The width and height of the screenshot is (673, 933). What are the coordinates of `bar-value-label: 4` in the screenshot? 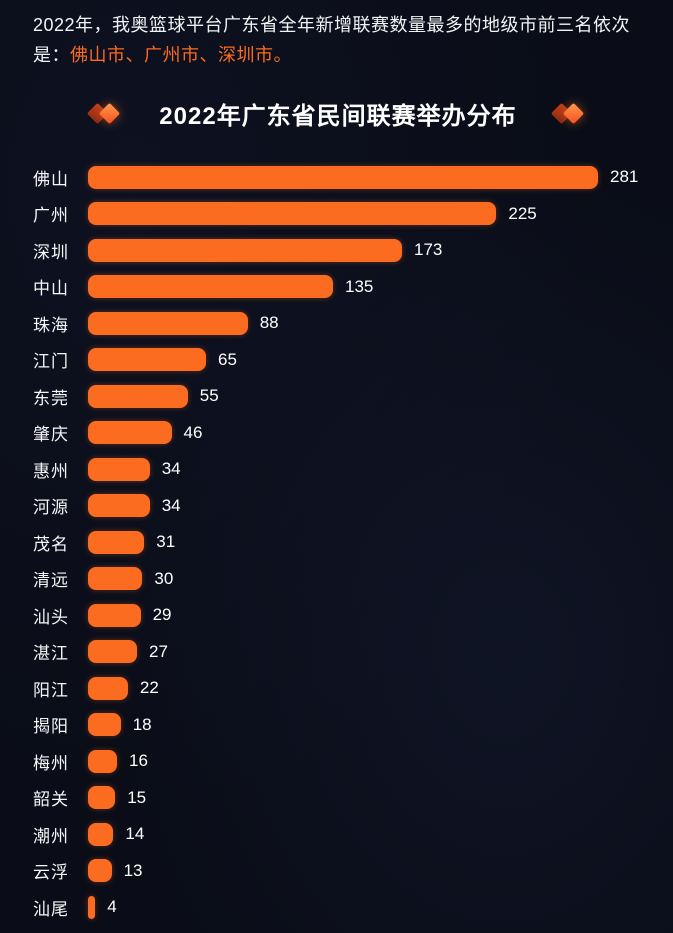 It's located at (112, 907).